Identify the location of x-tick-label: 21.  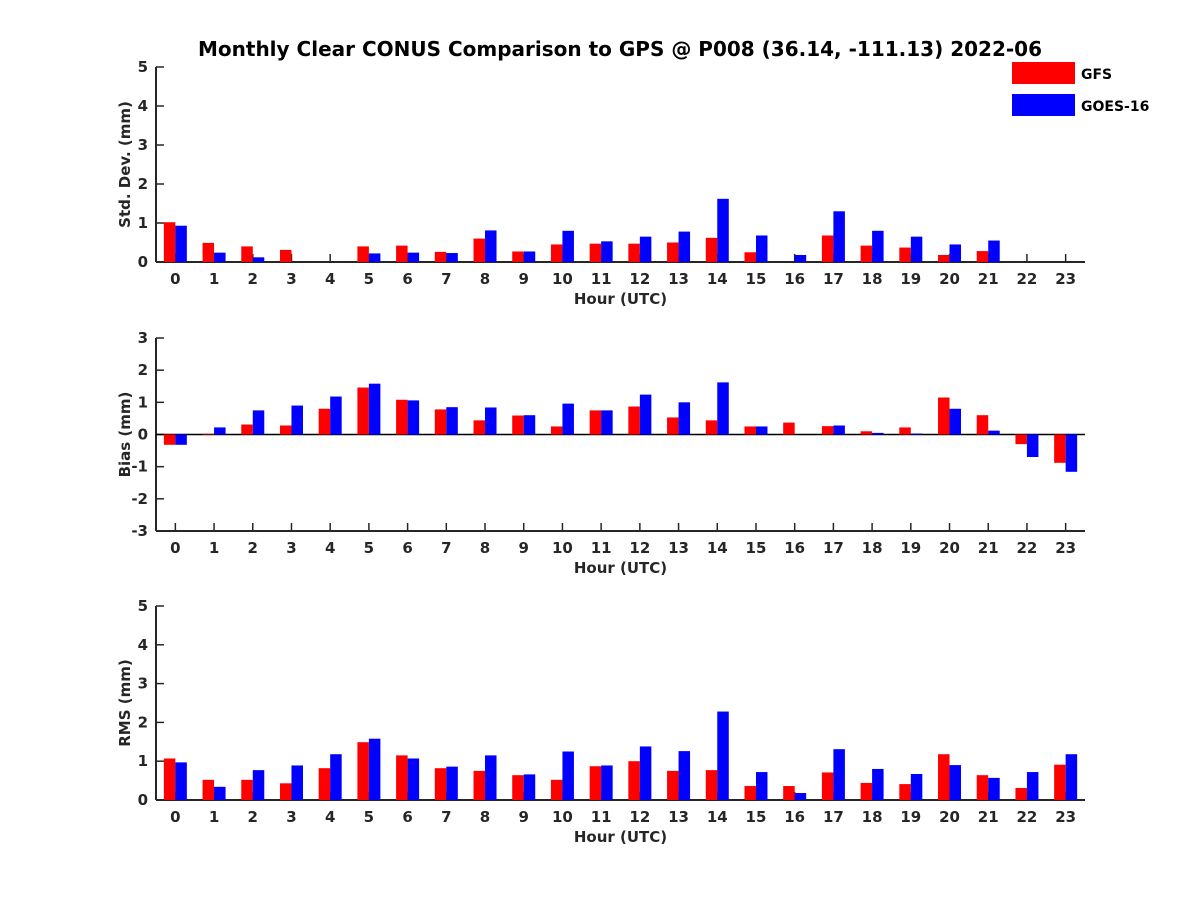
(988, 548).